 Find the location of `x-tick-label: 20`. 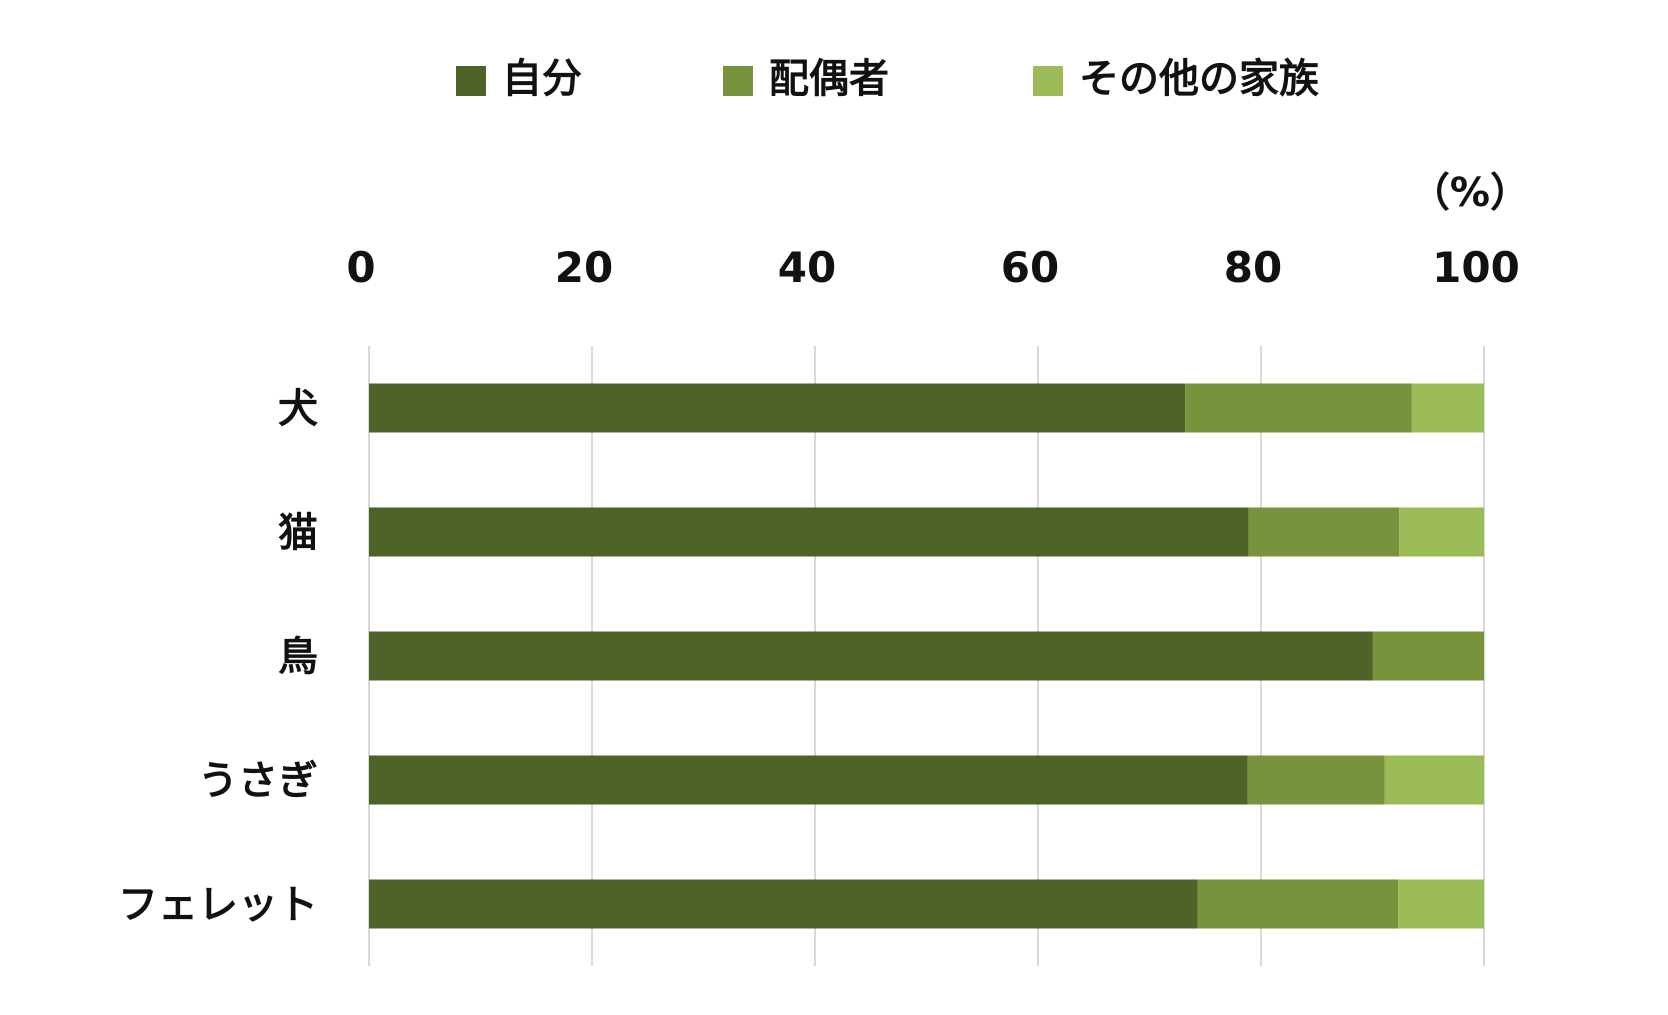

x-tick-label: 20 is located at coordinates (584, 267).